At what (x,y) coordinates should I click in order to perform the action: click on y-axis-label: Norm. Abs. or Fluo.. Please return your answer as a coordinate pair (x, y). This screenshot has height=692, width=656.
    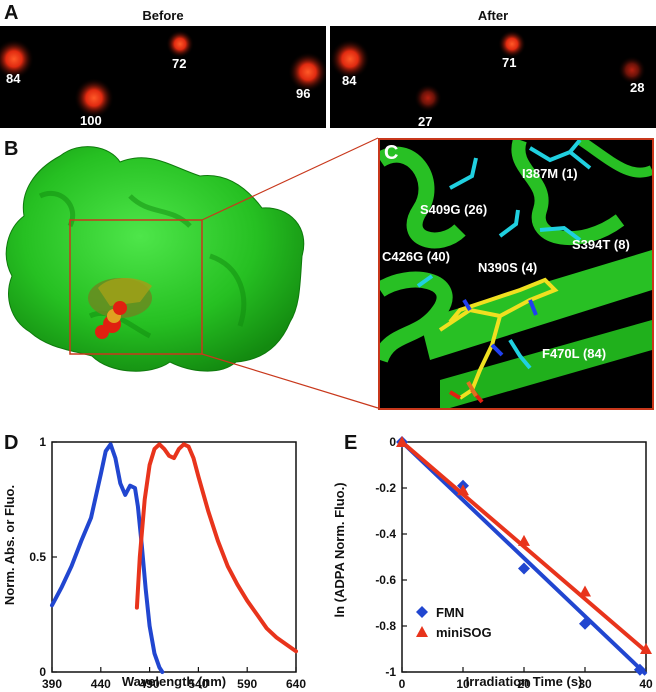
    Looking at the image, I should click on (9, 545).